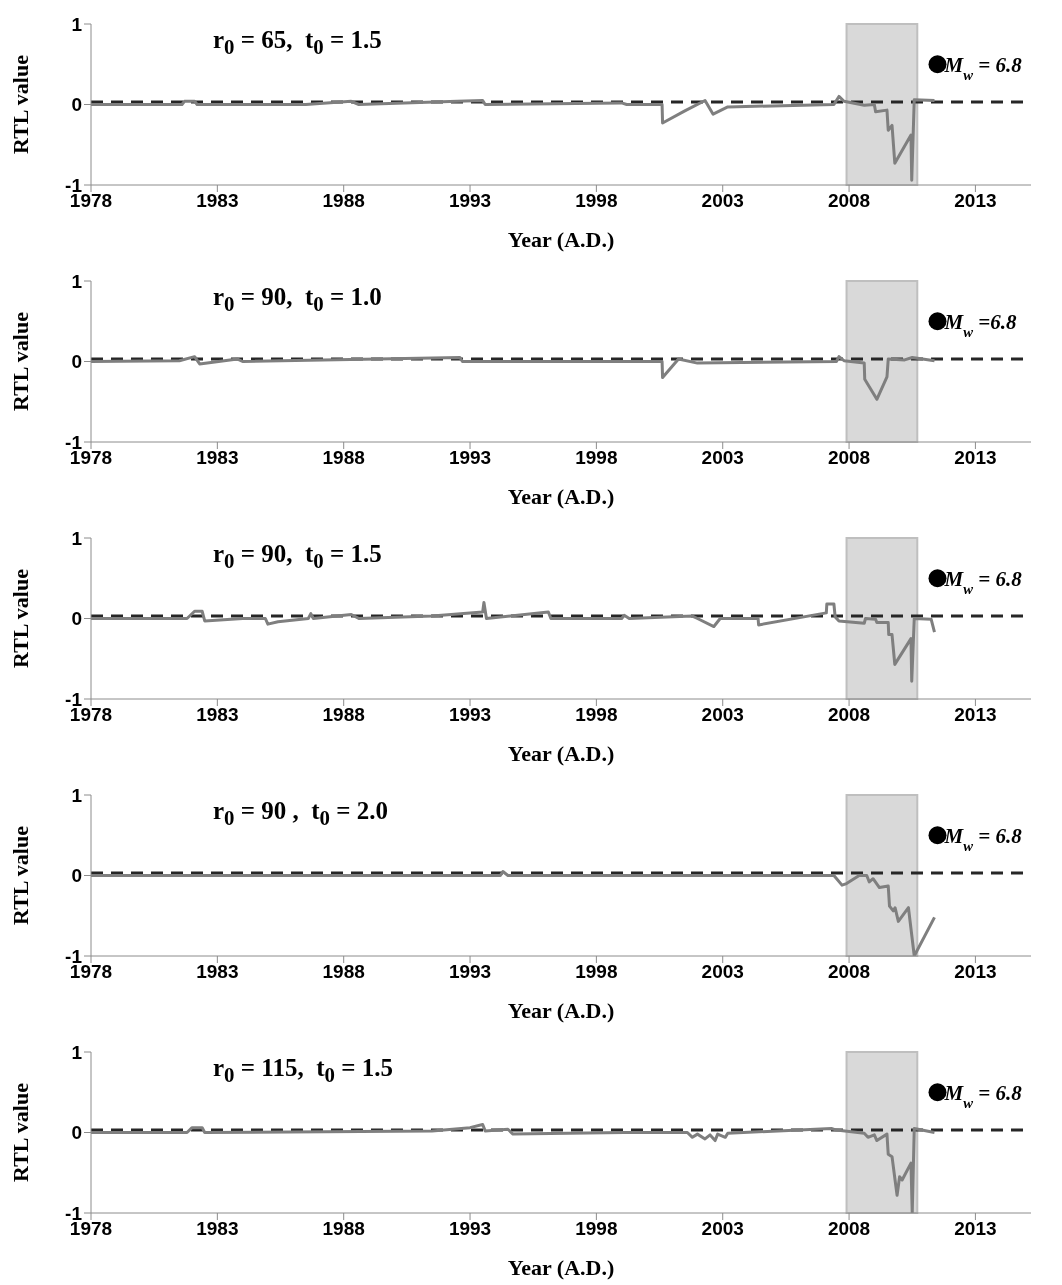 This screenshot has height=1285, width=1062. I want to click on chart-title: r$_{0}$ = 65, t$_{0}$ = 1.5, so click(297, 43).